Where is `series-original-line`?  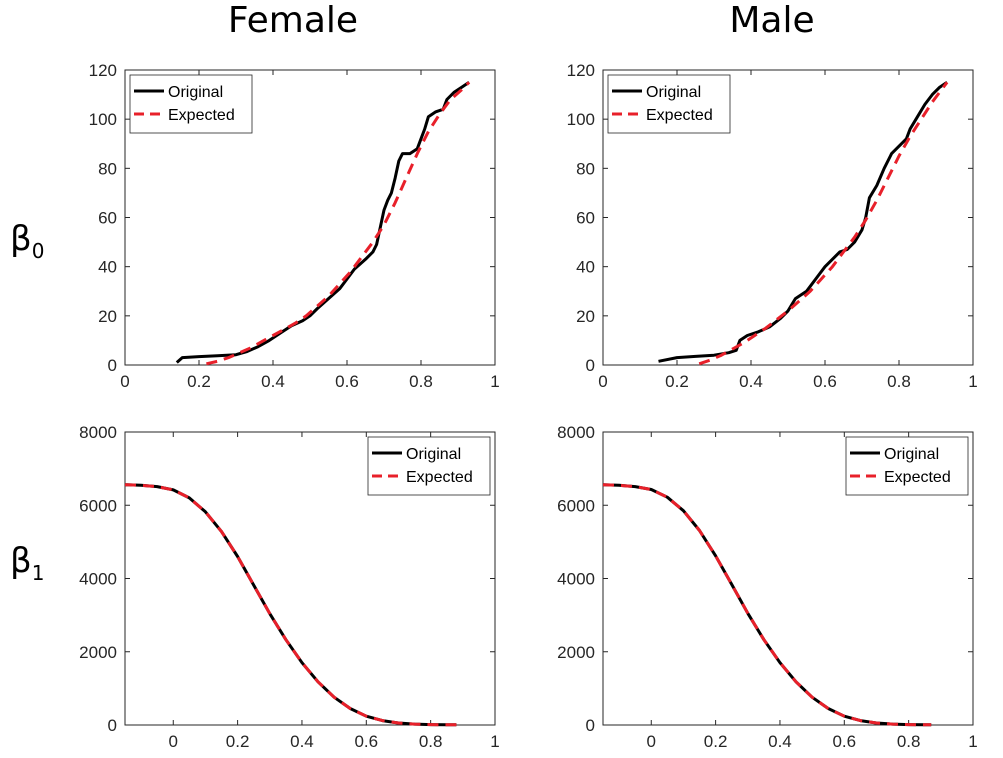
series-original-line is located at coordinates (322, 222).